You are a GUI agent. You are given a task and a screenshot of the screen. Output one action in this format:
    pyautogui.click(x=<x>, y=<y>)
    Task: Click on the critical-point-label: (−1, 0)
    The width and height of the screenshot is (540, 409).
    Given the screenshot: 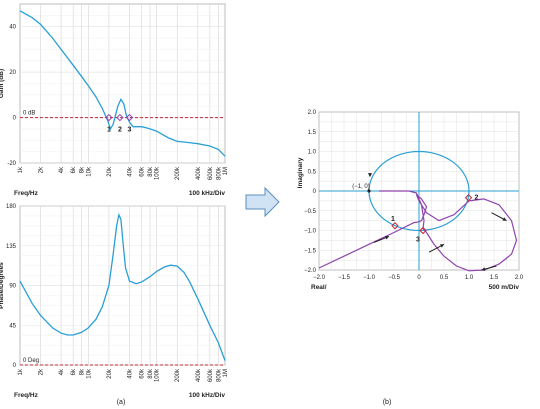 What is the action you would take?
    pyautogui.click(x=361, y=187)
    